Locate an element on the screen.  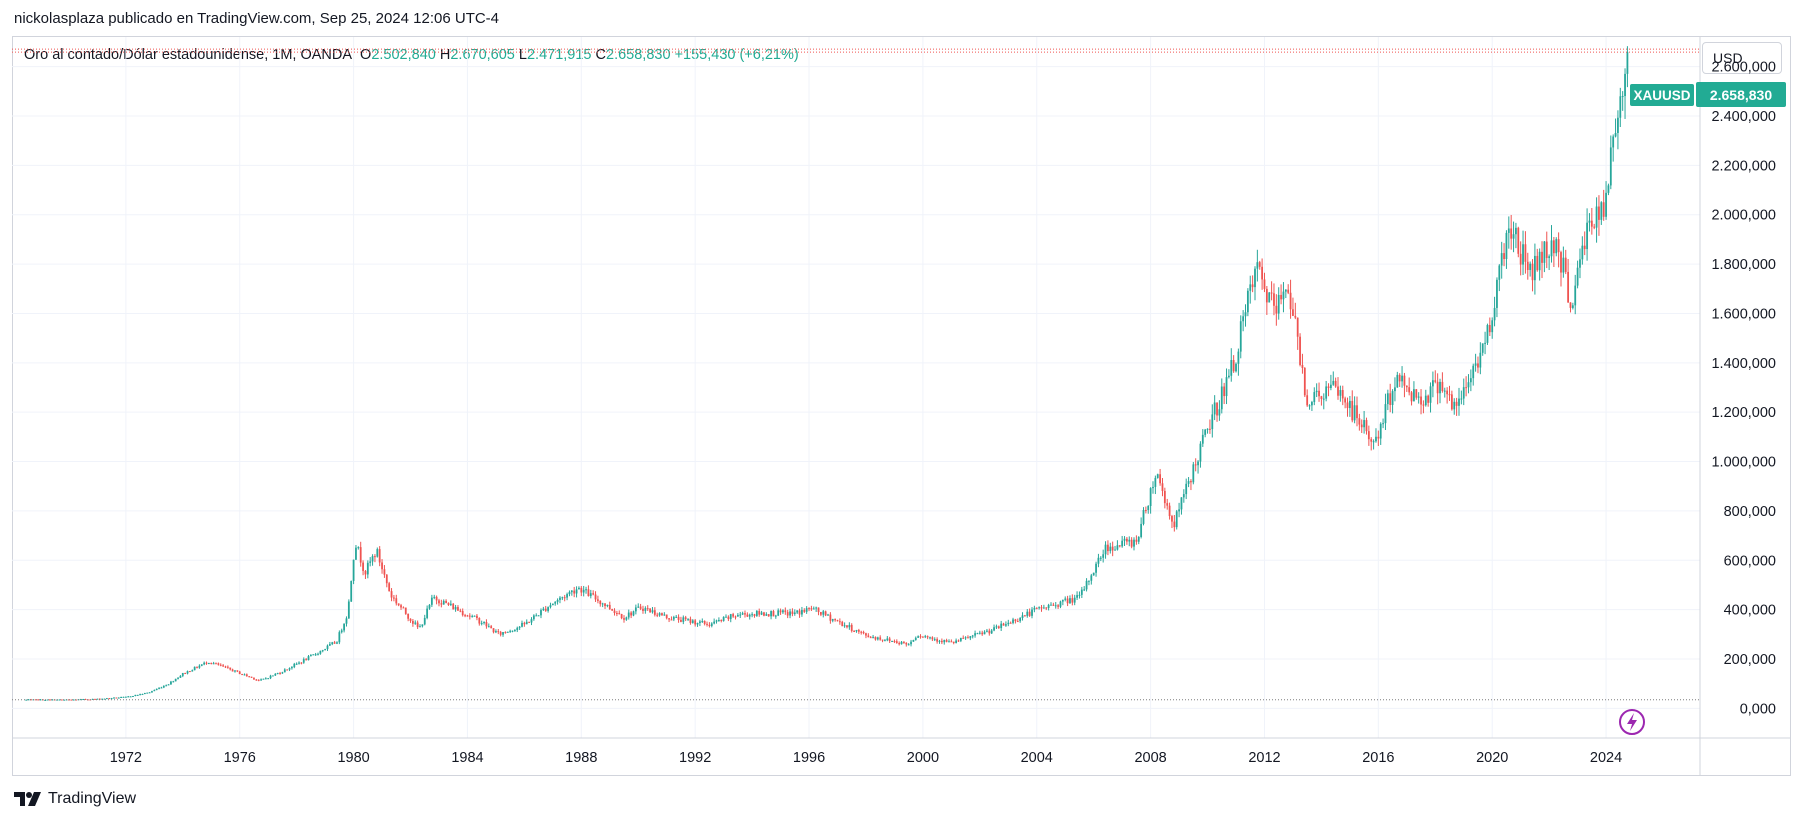
x-tick-label: 2004 is located at coordinates (1037, 758).